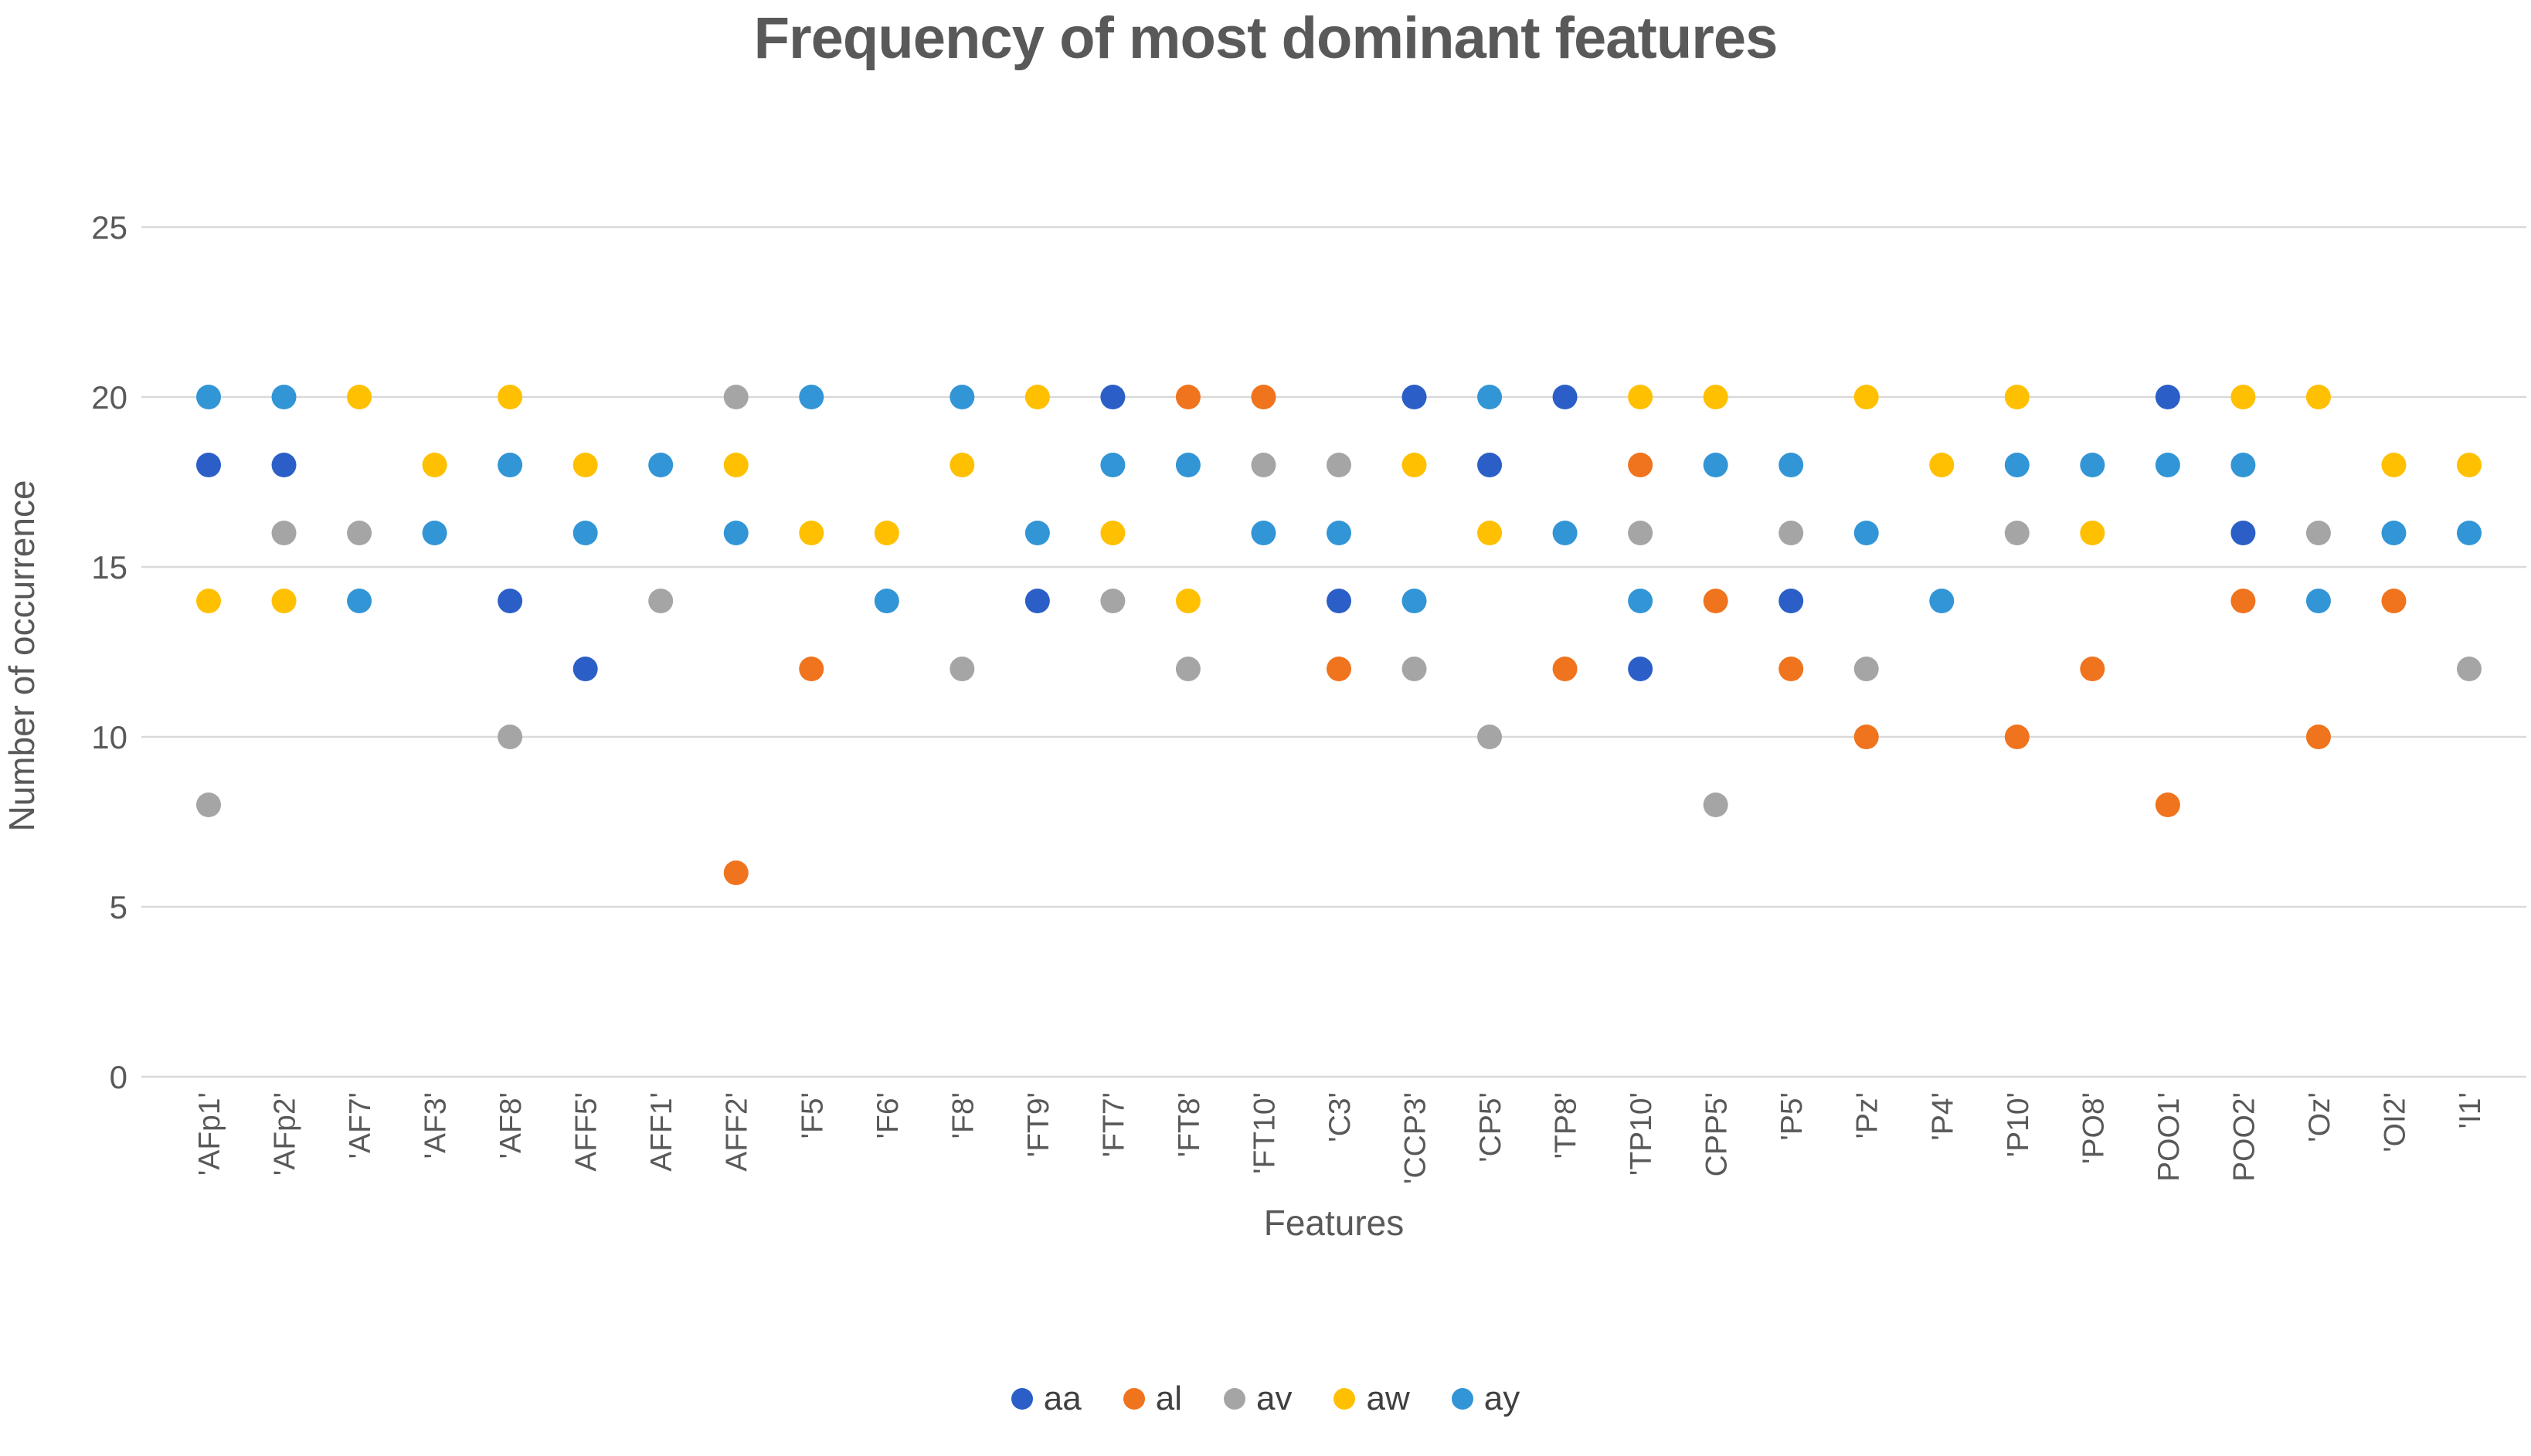 The image size is (2531, 1456). I want to click on point-aw-'F8', so click(963, 465).